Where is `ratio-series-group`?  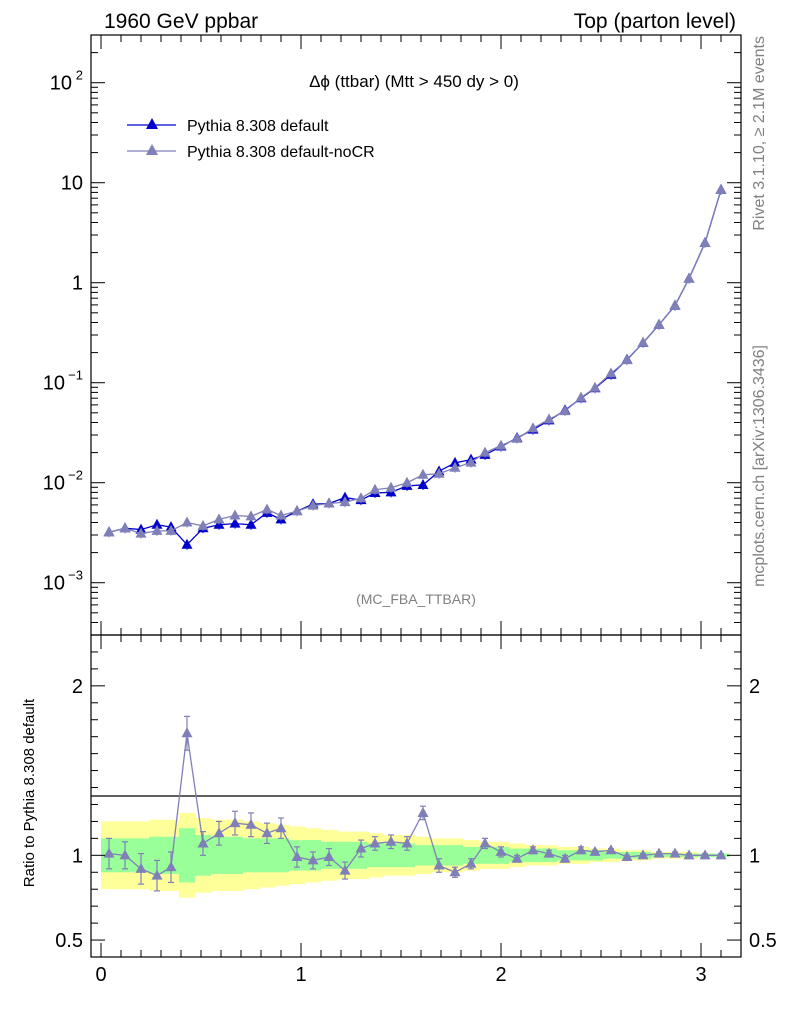
ratio-series-group is located at coordinates (415, 803).